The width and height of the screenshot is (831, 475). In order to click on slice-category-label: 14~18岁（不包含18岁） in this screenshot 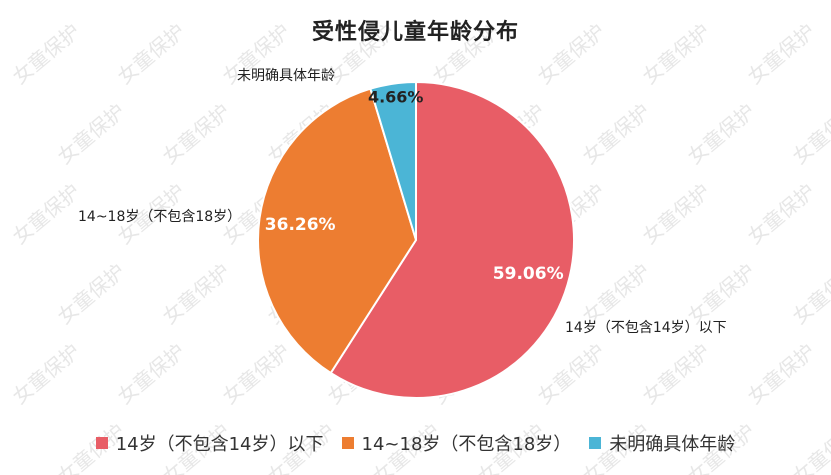, I will do `click(159, 217)`.